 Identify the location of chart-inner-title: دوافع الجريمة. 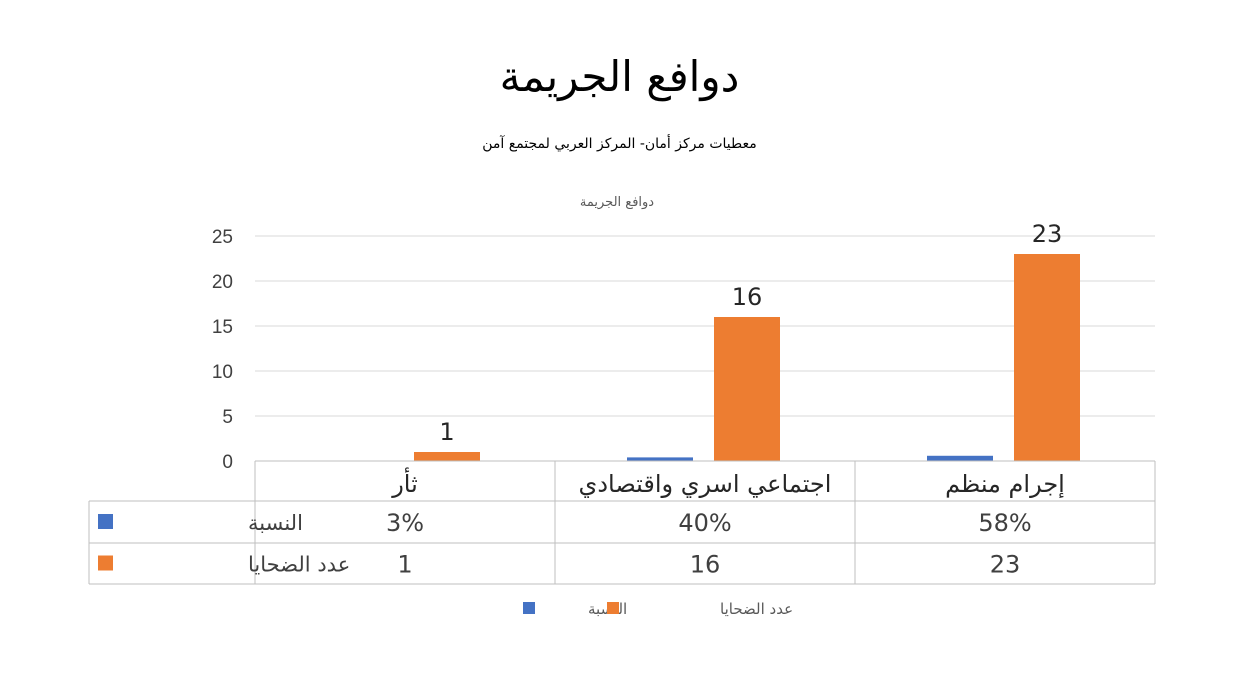
(617, 202).